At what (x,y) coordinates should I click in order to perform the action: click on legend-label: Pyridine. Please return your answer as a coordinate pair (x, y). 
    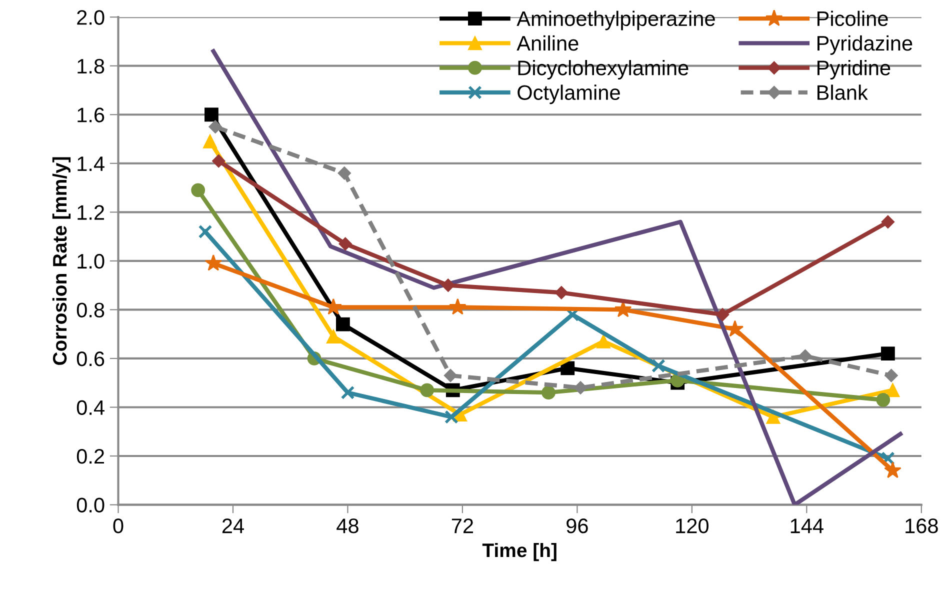
    Looking at the image, I should click on (854, 70).